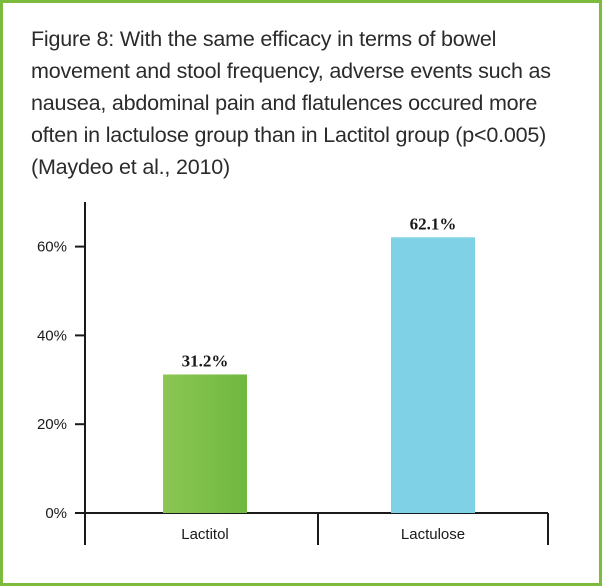 This screenshot has width=602, height=586. Describe the element at coordinates (205, 443) in the screenshot. I see `bar-lactitol` at that location.